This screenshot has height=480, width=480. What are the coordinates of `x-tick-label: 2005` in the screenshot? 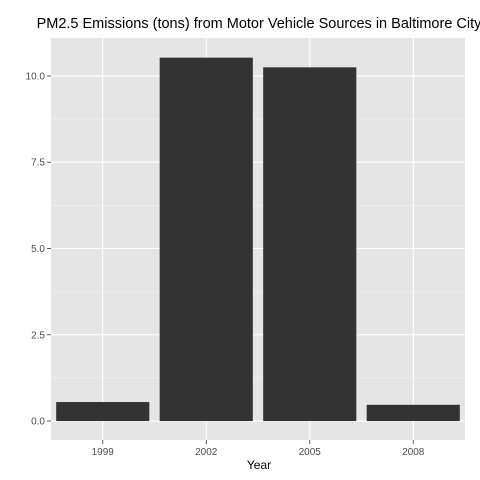 It's located at (310, 452).